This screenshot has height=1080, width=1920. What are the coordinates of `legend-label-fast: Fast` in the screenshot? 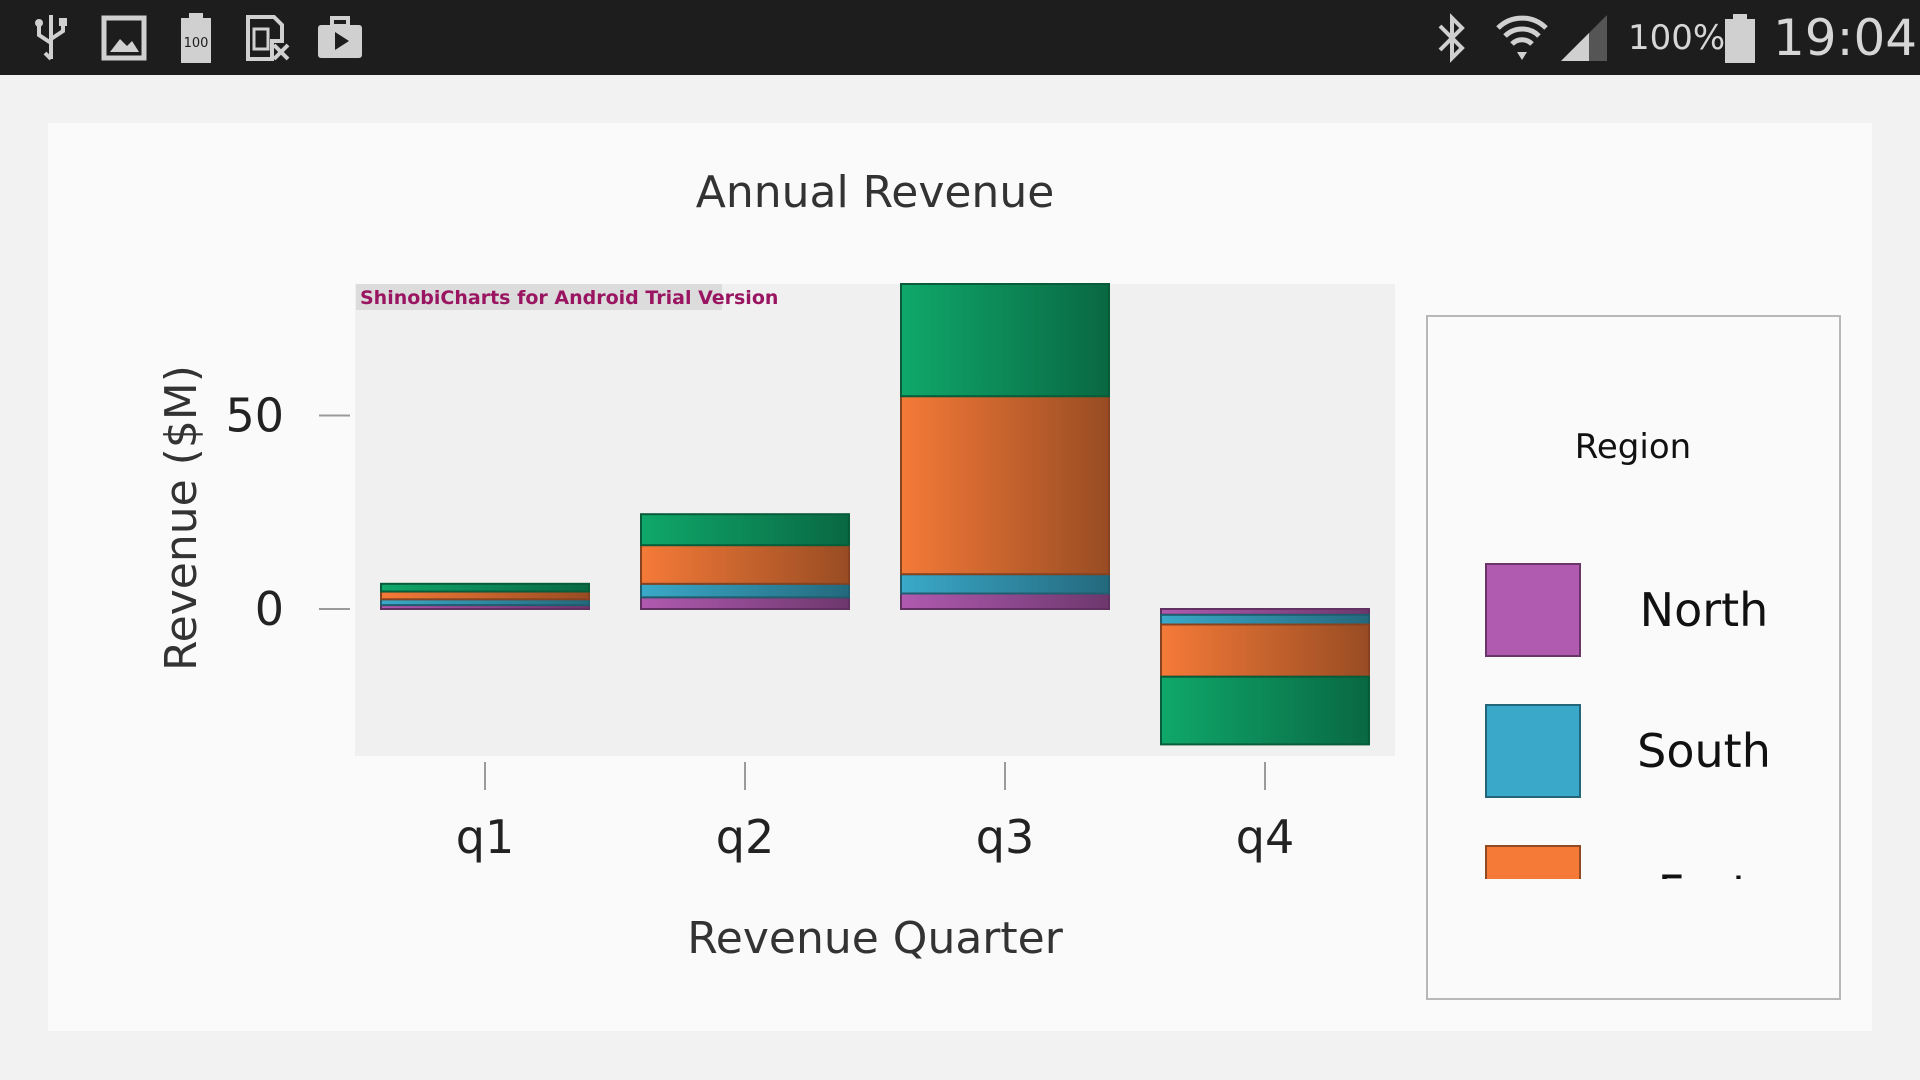 It's located at (1704, 892).